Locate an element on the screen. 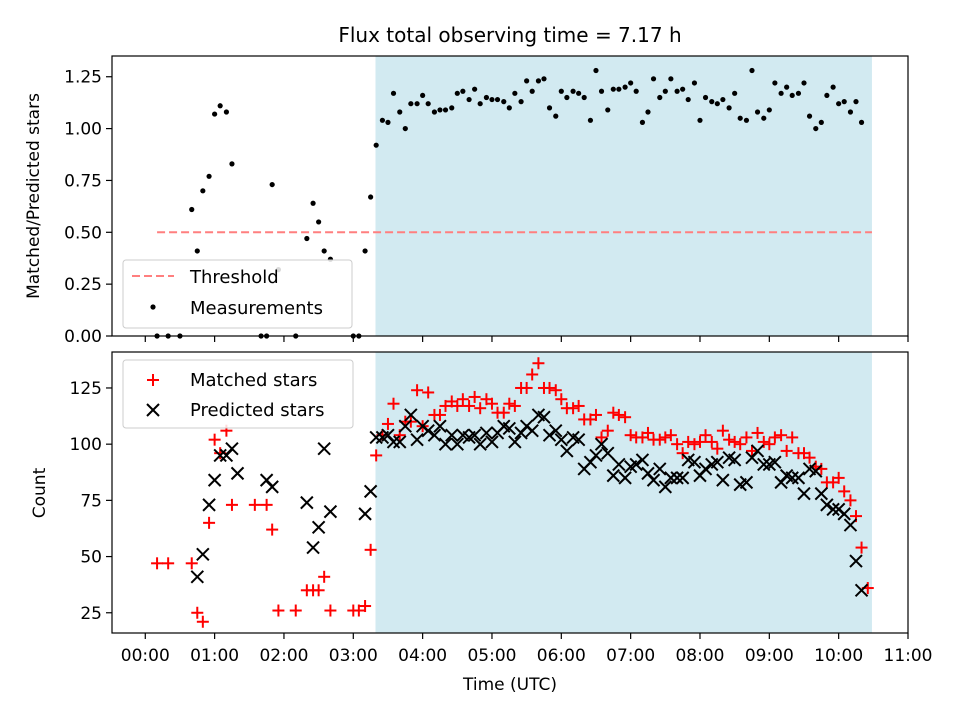 This screenshot has height=720, width=960. x-tick-label: 04:00 is located at coordinates (422, 656).